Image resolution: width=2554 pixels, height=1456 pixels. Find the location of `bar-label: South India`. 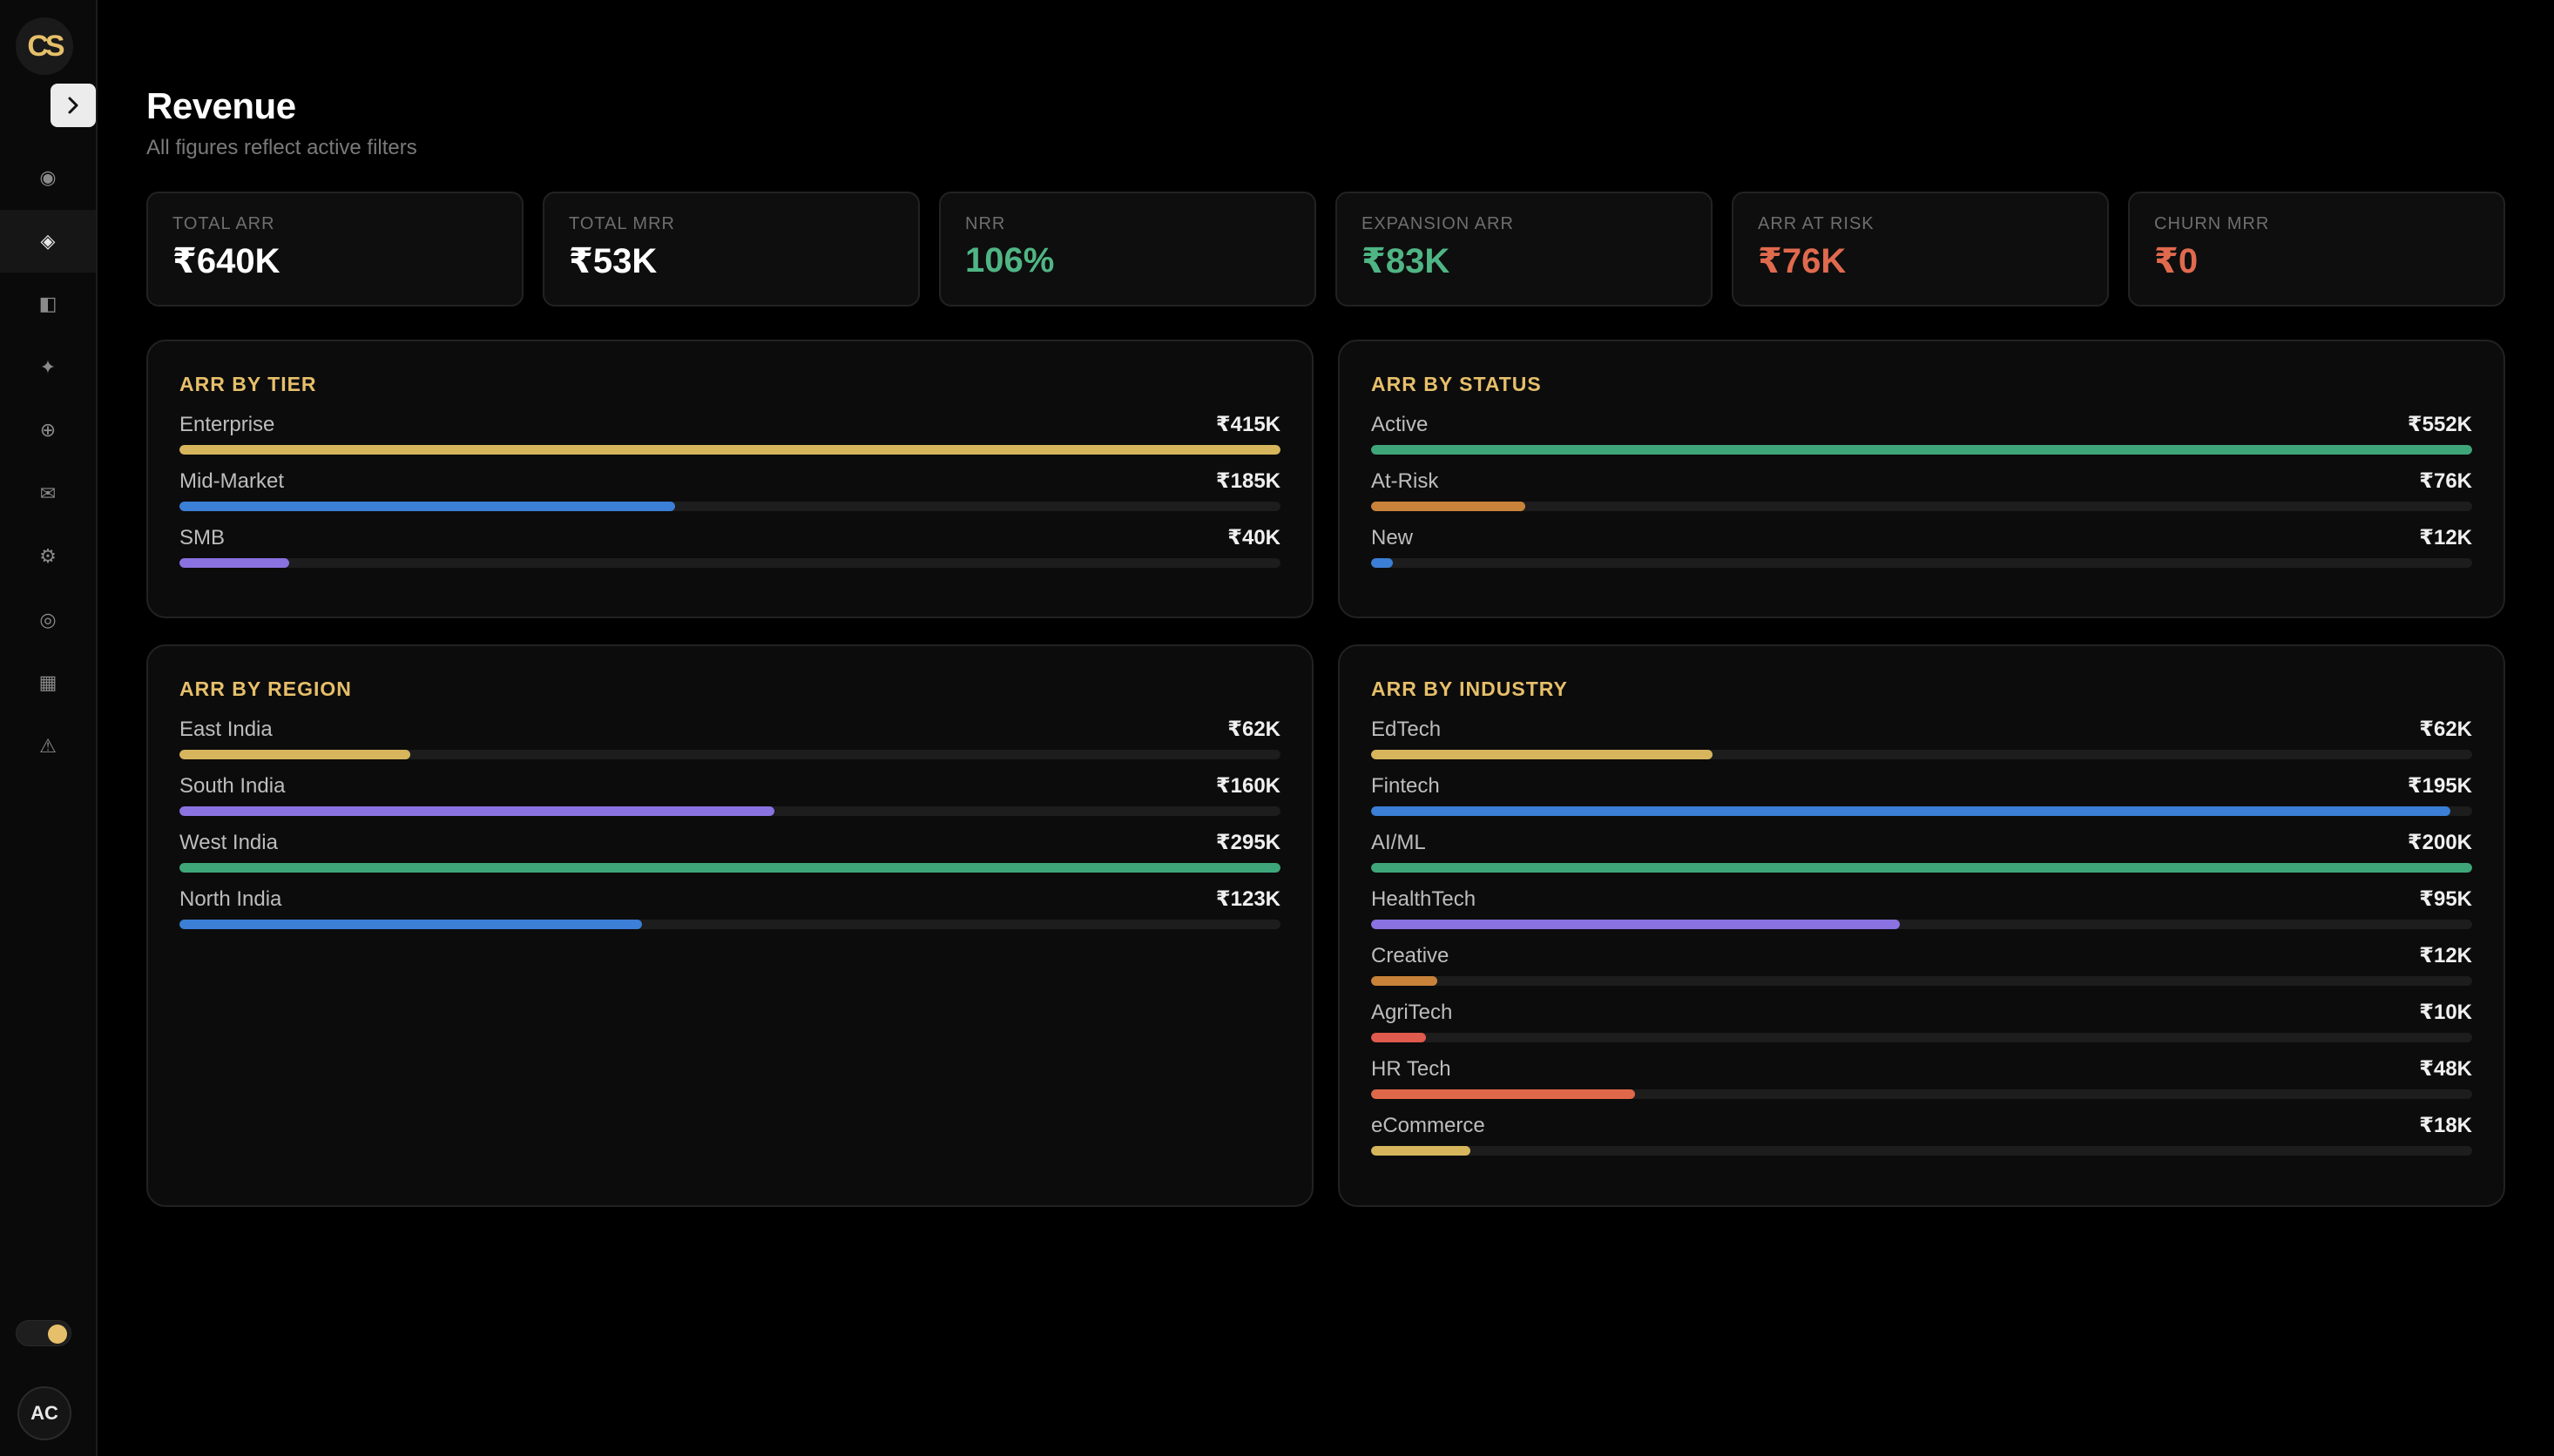

bar-label: South India is located at coordinates (232, 786).